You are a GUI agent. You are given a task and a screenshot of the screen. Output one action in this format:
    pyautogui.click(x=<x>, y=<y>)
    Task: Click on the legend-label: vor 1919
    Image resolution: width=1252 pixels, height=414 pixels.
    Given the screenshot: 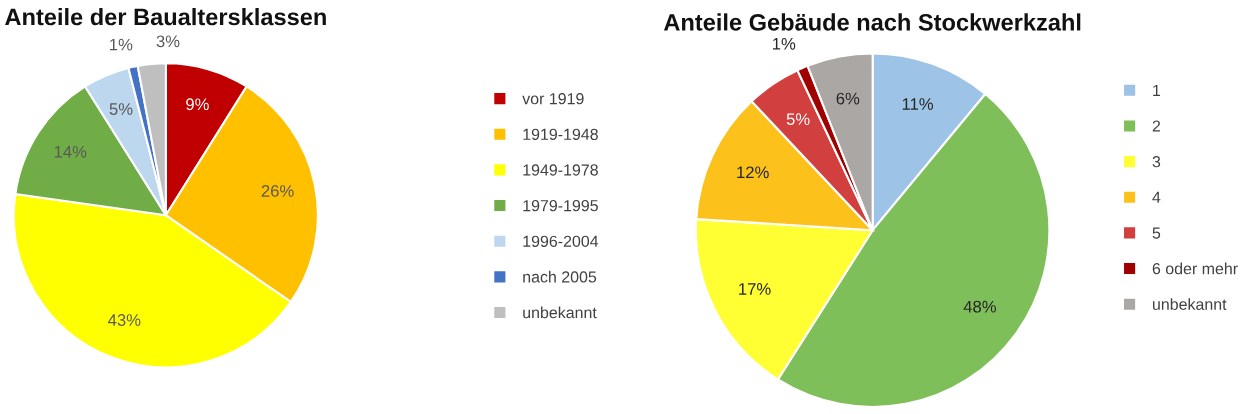 What is the action you would take?
    pyautogui.click(x=553, y=99)
    